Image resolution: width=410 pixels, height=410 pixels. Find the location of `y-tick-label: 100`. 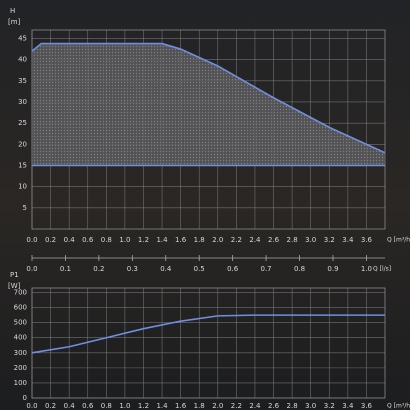

y-tick-label: 100 is located at coordinates (20, 383).